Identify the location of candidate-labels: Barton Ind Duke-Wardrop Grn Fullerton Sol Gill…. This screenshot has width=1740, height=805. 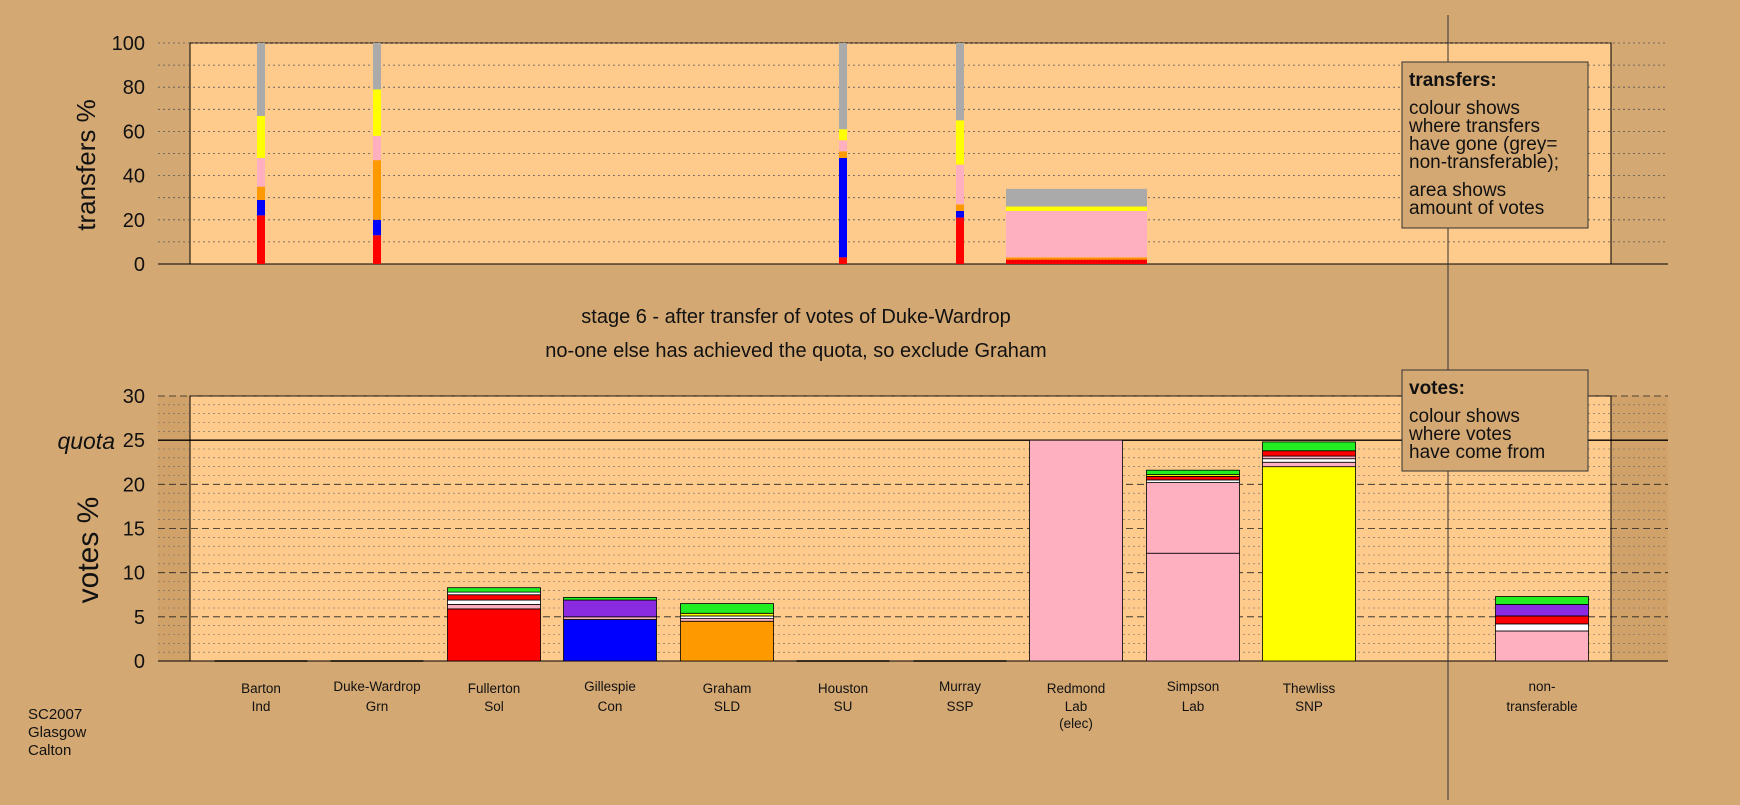
(909, 705).